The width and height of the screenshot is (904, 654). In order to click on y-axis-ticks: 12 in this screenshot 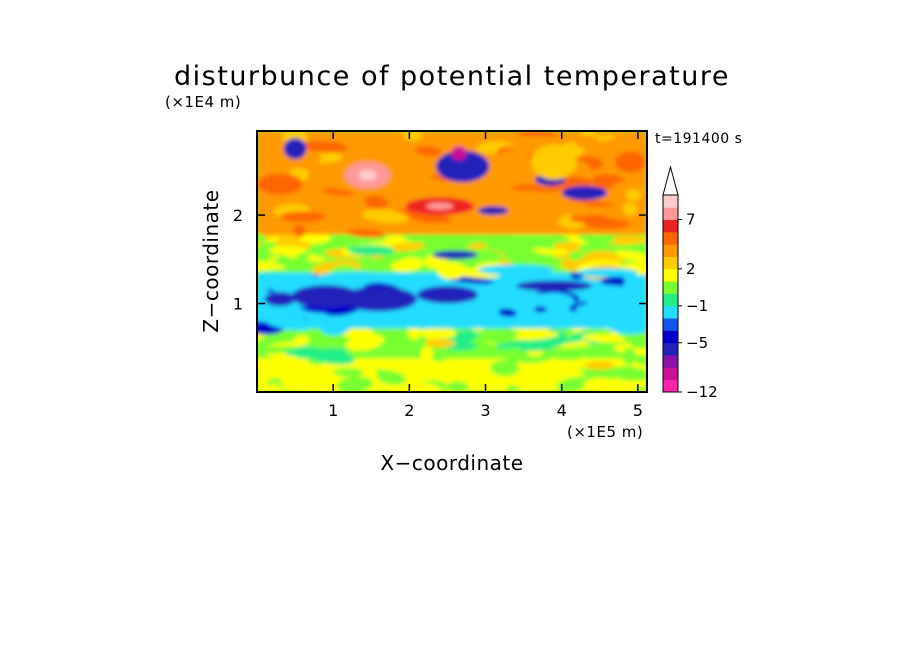, I will do `click(440, 260)`.